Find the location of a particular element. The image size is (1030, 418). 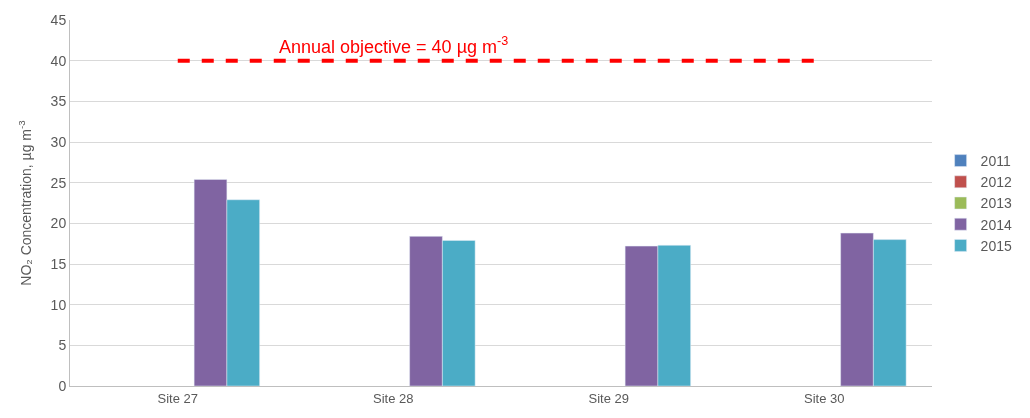

x-tick-label: Site 27 is located at coordinates (177, 398).